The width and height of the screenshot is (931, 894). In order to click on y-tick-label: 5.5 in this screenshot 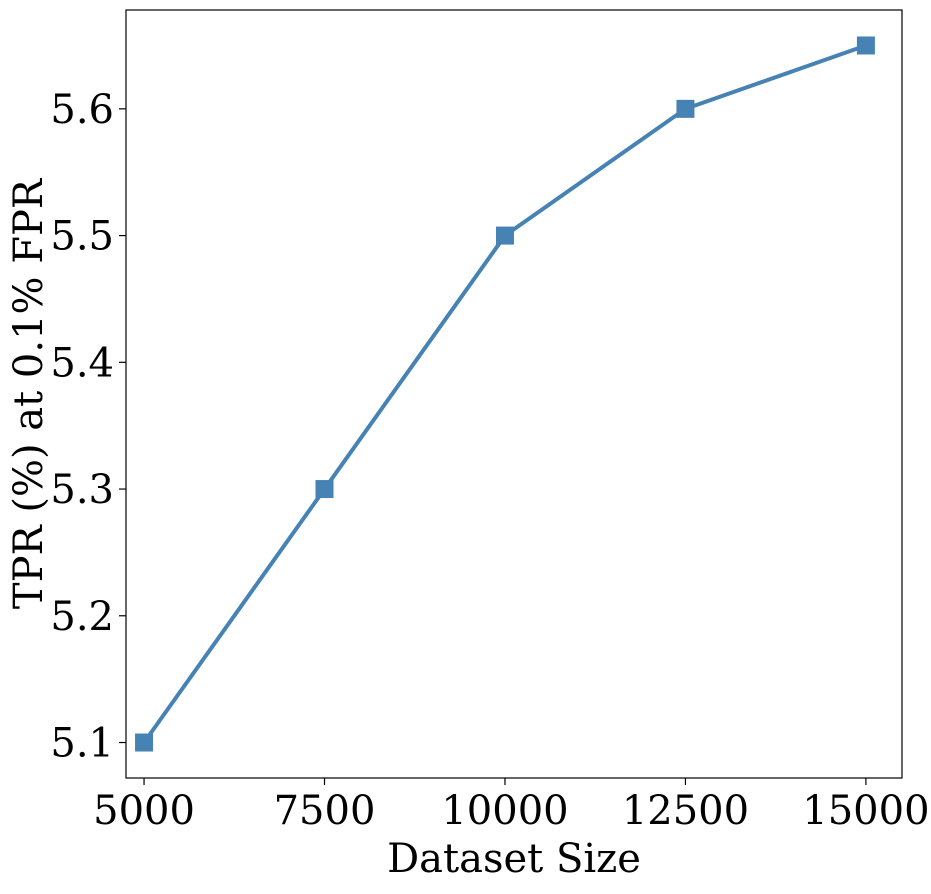, I will do `click(82, 237)`.